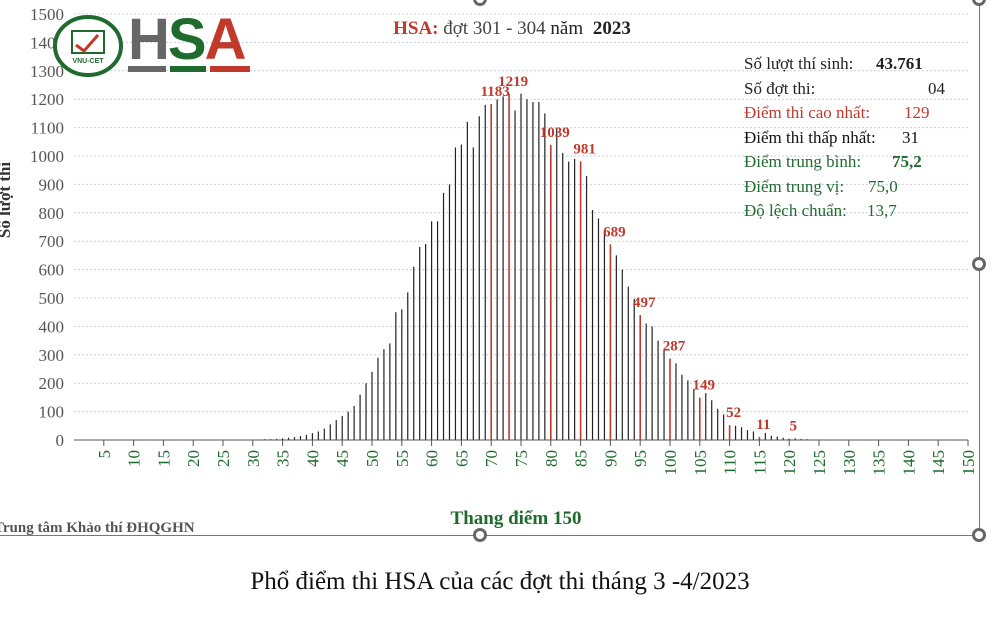  What do you see at coordinates (936, 88) in the screenshot?
I see `stats-value: 04` at bounding box center [936, 88].